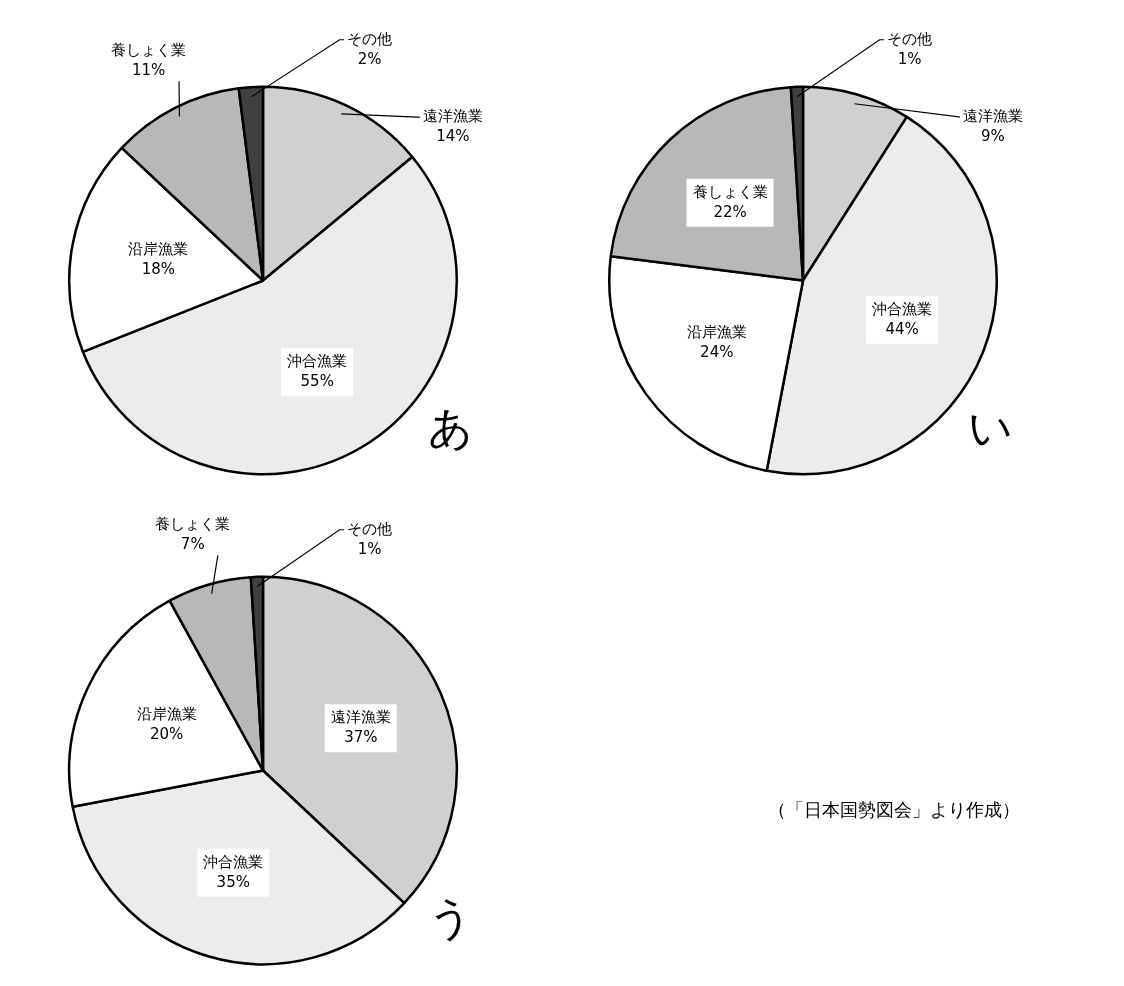 The image size is (1124, 986). What do you see at coordinates (453, 136) in the screenshot?
I see `data-label: 14%` at bounding box center [453, 136].